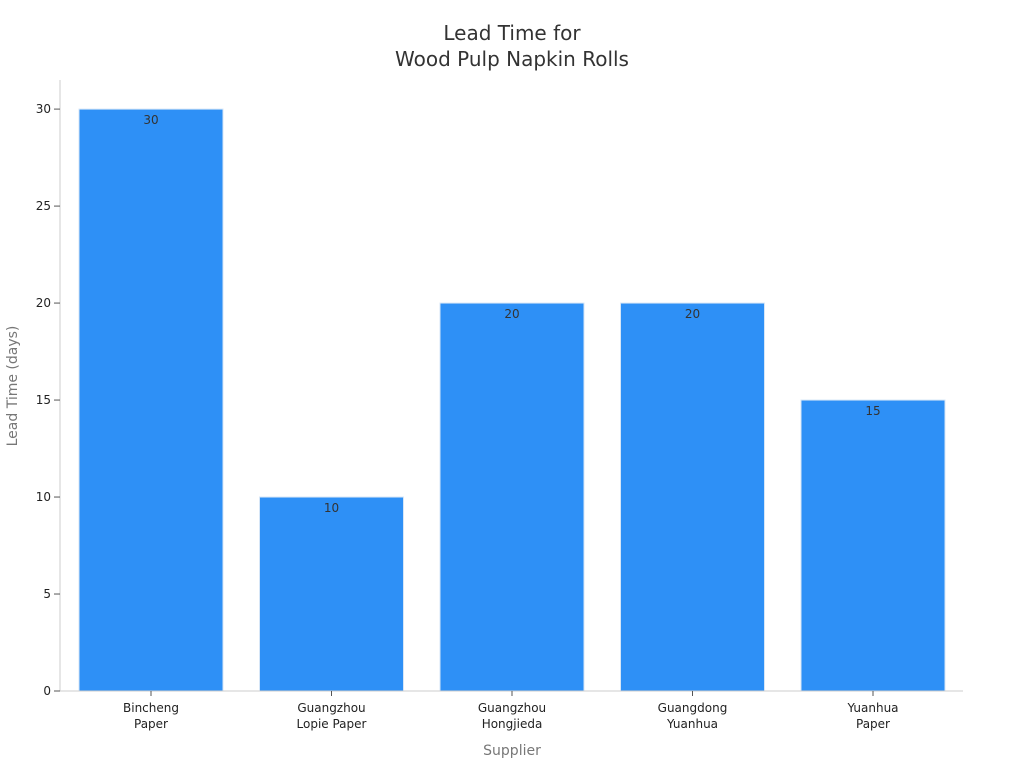 The width and height of the screenshot is (1024, 772). What do you see at coordinates (512, 33) in the screenshot?
I see `chart-title-line-1: Lead Time for` at bounding box center [512, 33].